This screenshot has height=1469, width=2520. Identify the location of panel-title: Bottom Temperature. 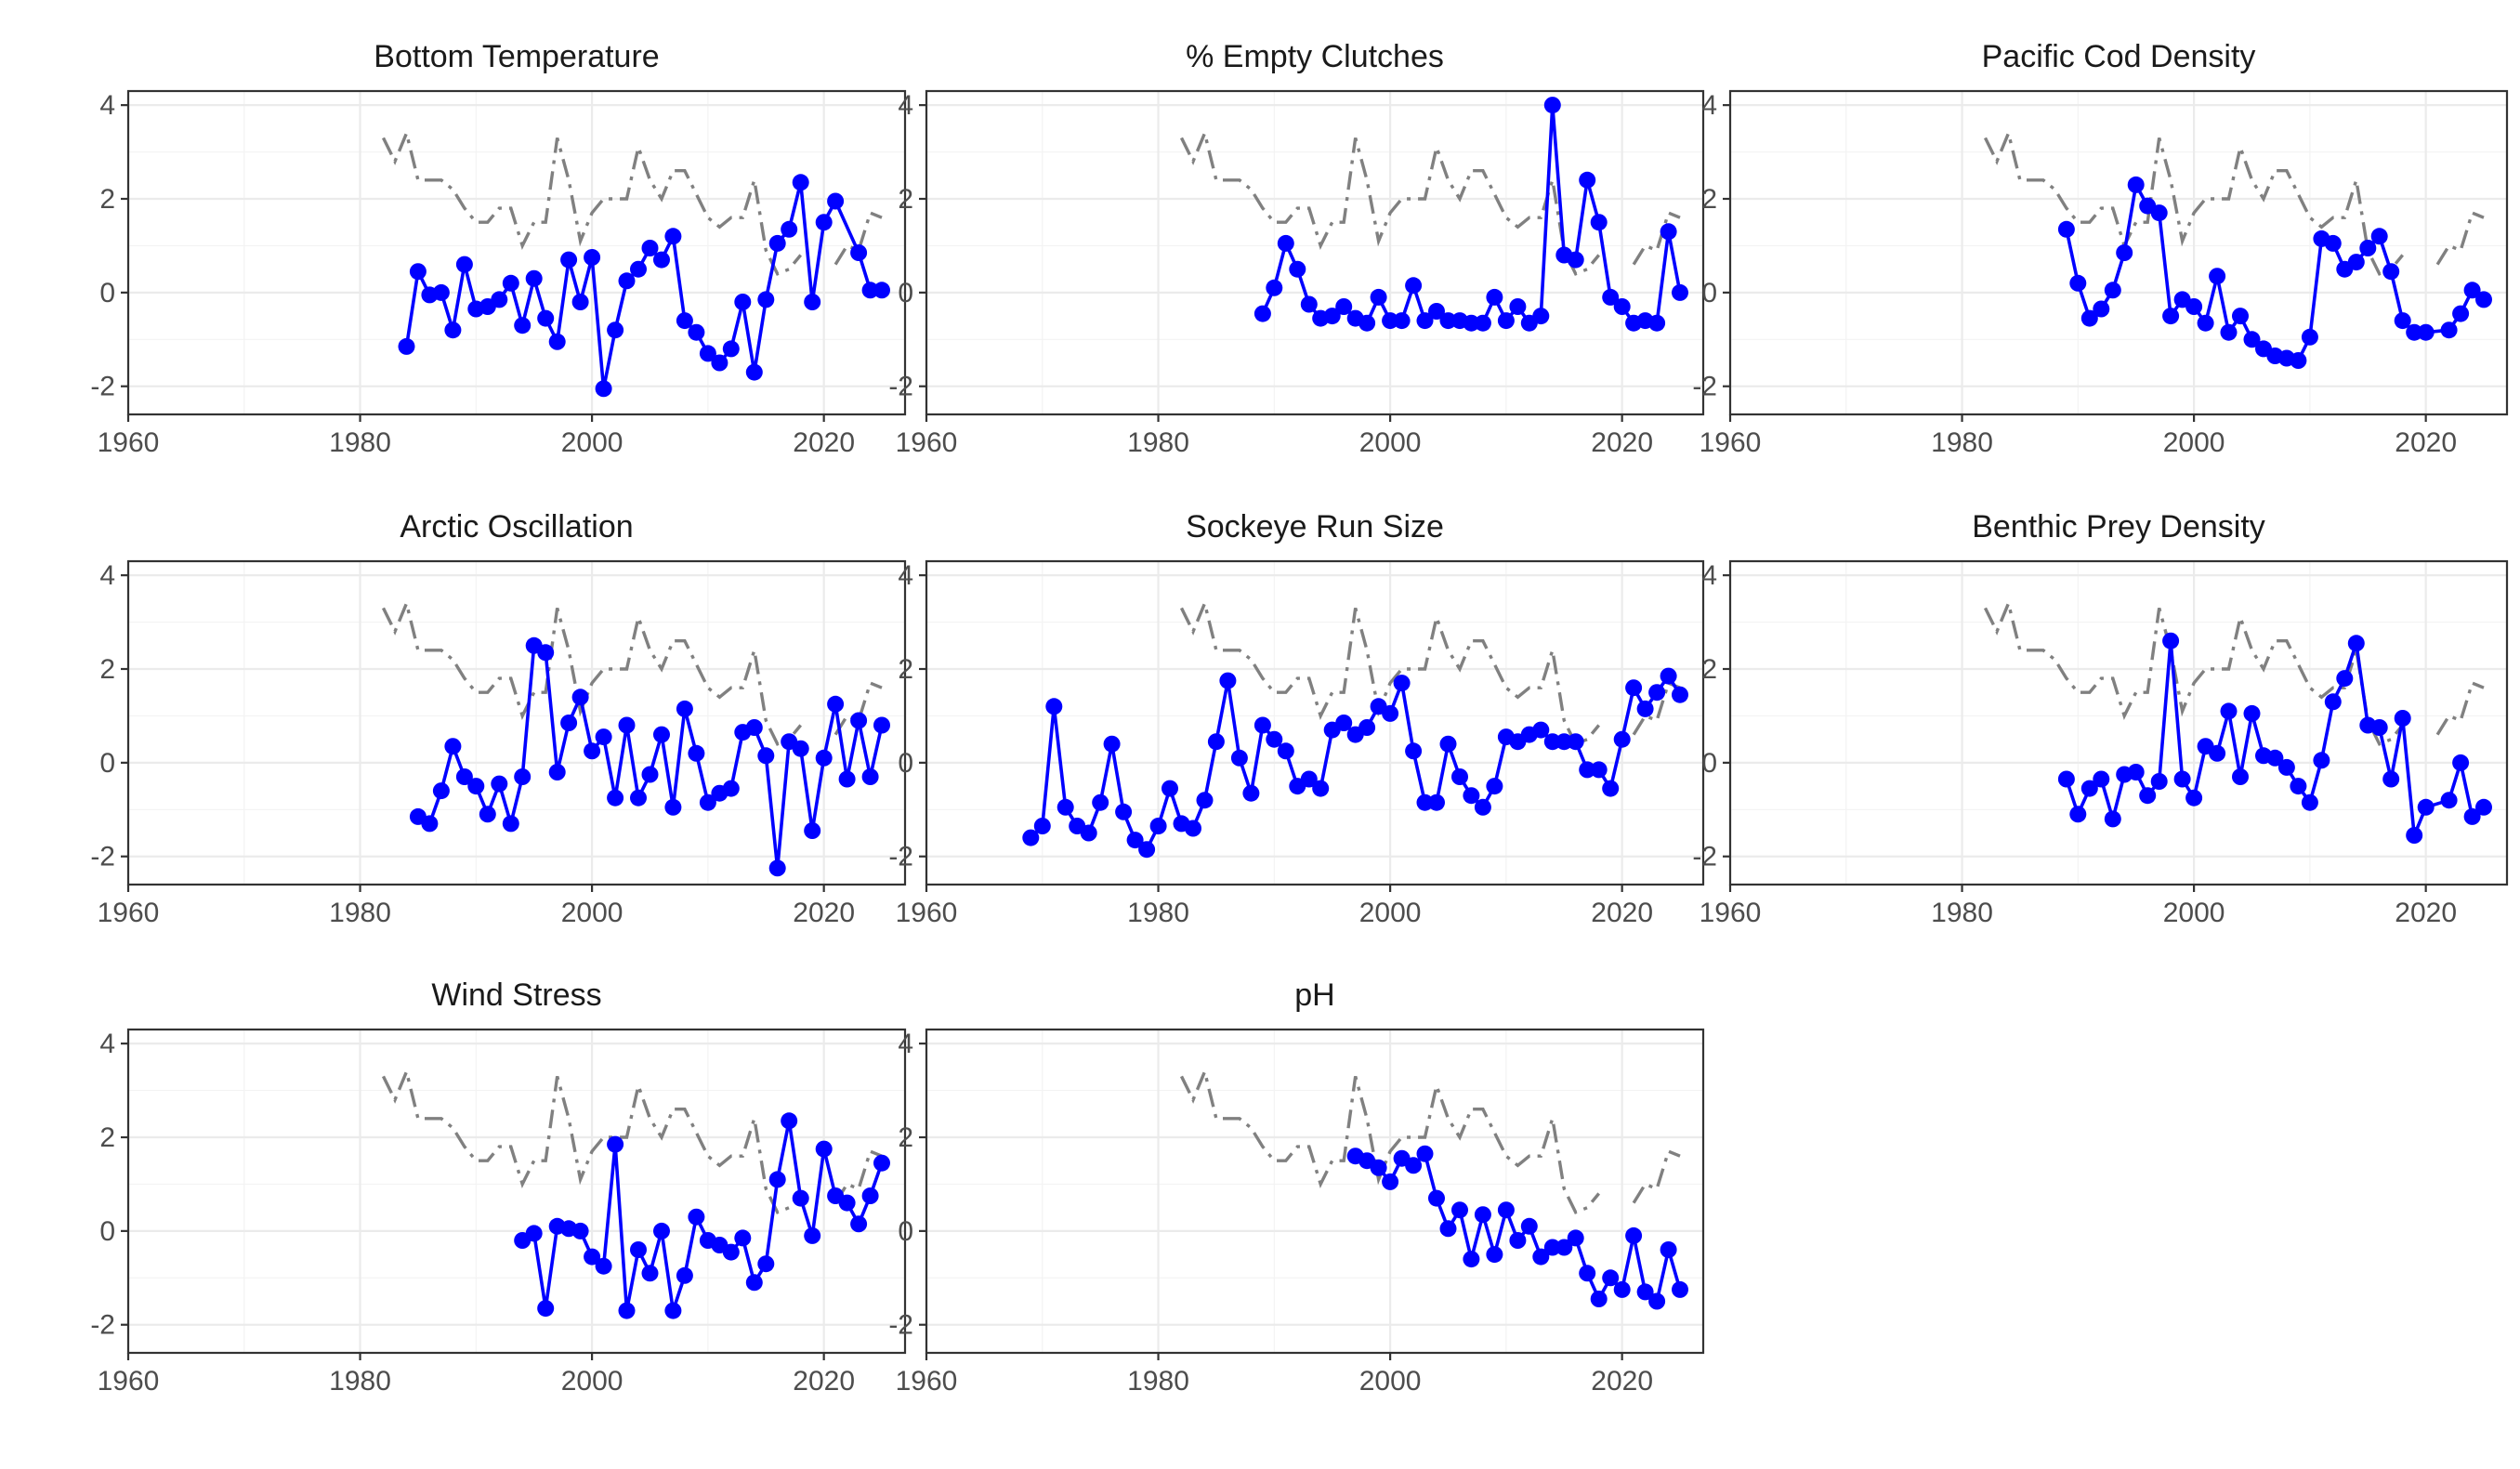
(516, 56).